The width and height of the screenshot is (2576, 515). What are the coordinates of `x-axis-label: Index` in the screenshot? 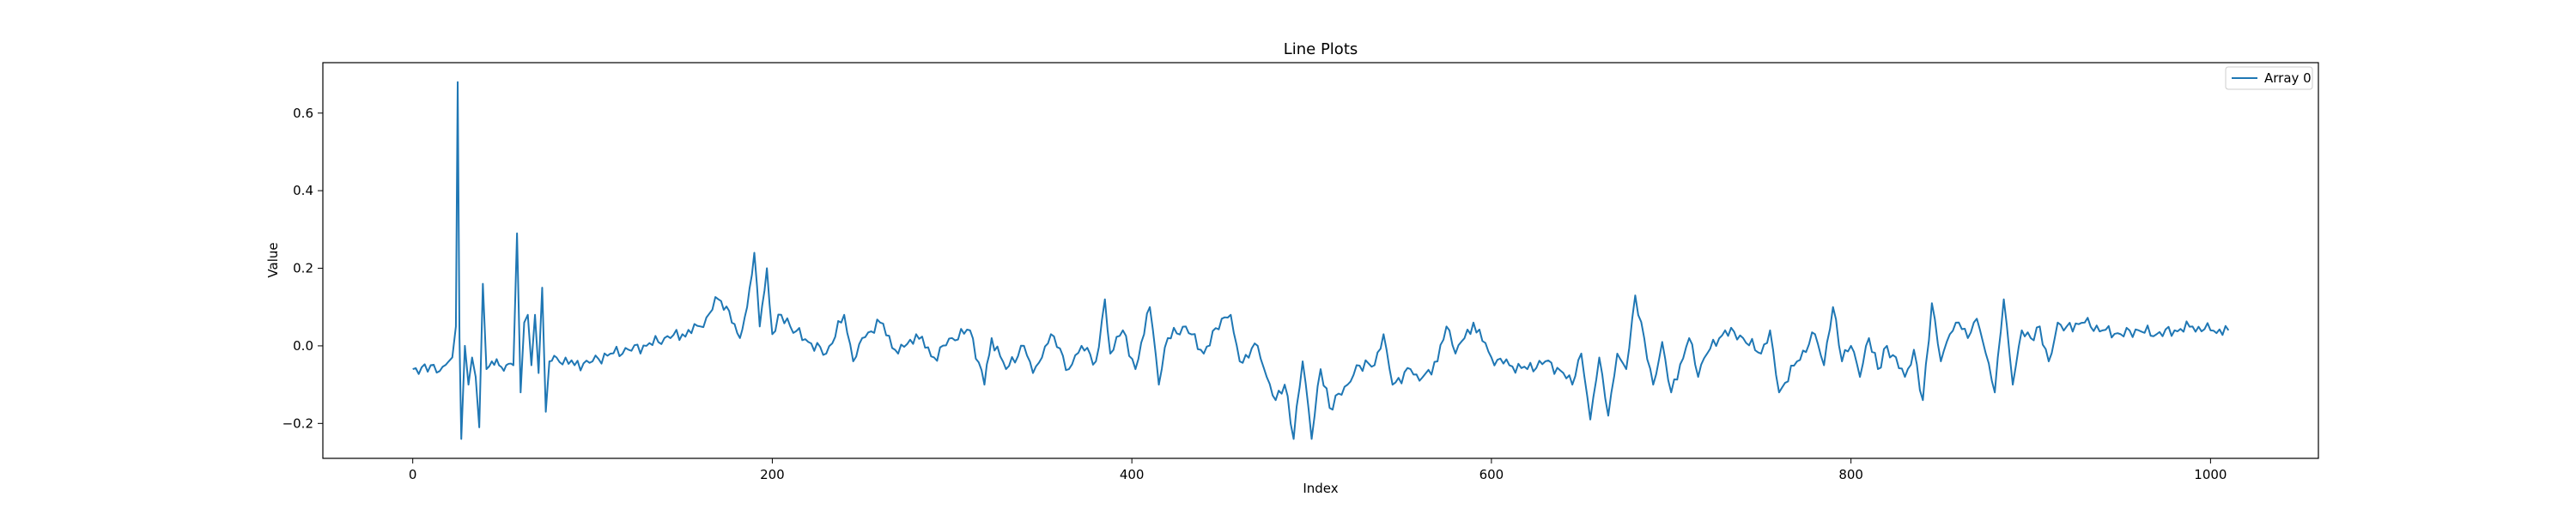 It's located at (1320, 488).